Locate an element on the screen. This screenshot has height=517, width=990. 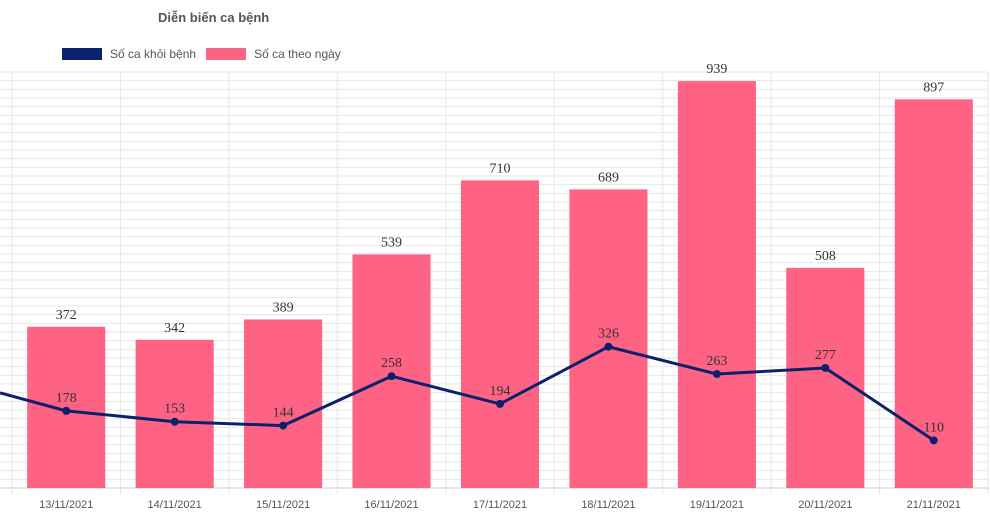
bar-value-label: 389 is located at coordinates (283, 307).